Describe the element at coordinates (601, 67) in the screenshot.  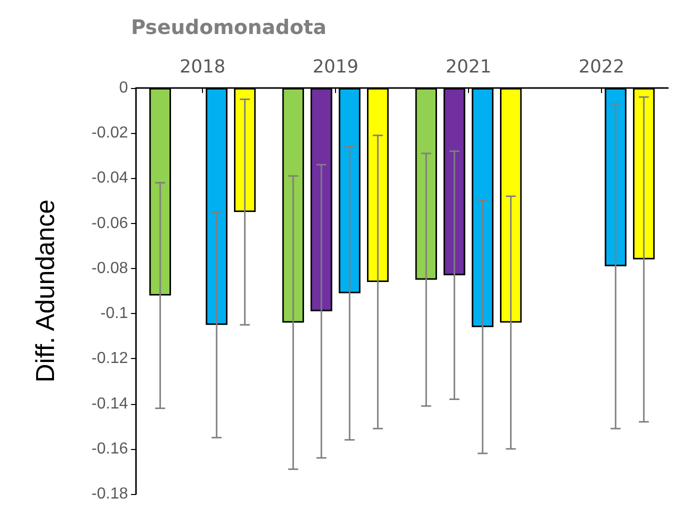
I see `x-tick-label: 2022` at that location.